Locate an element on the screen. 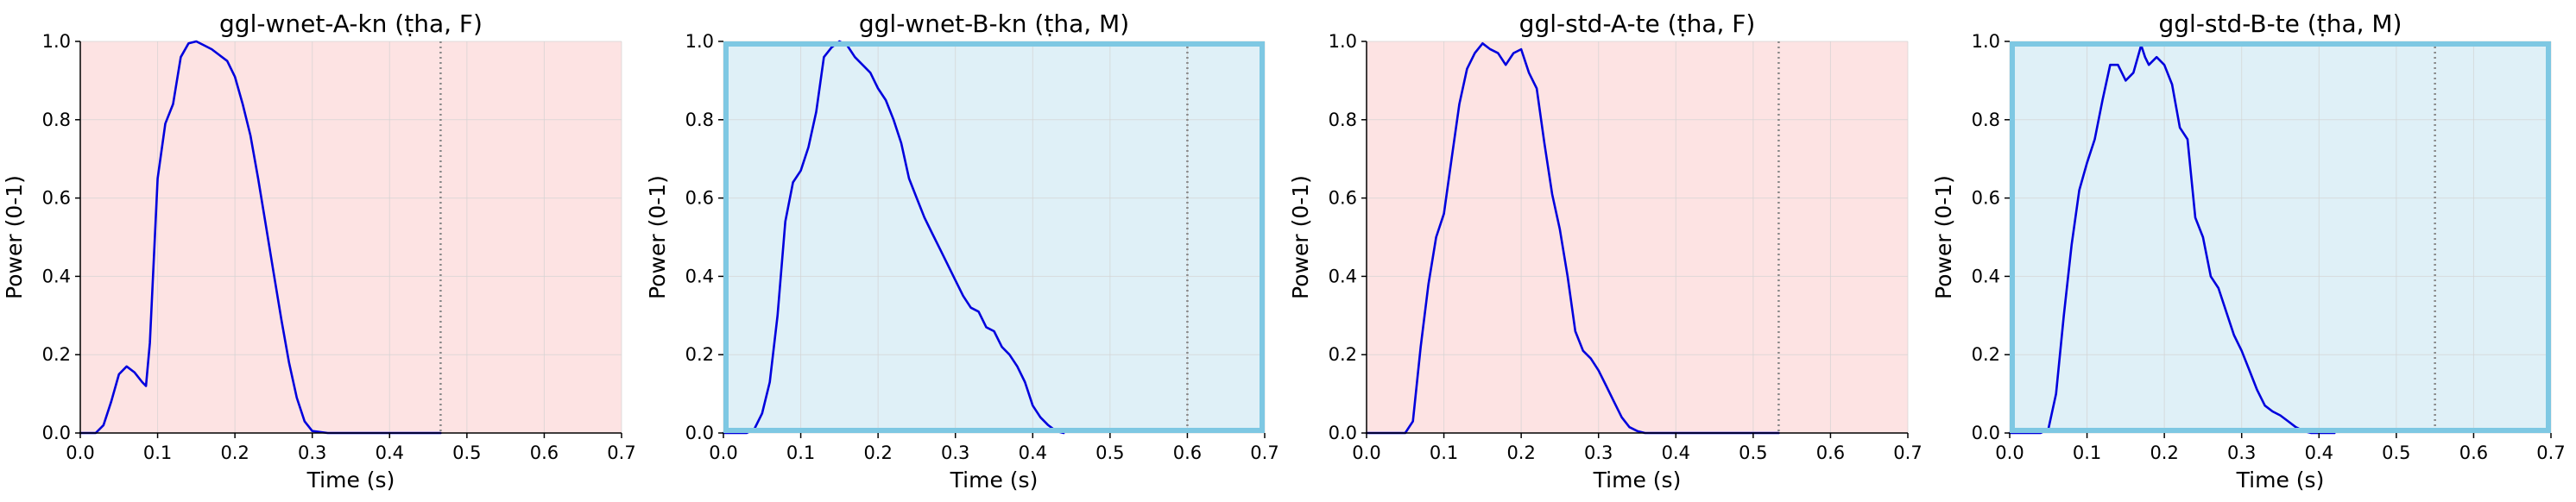  panel-title: ggl-wnet-A-kn (ṭha, F) is located at coordinates (351, 23).